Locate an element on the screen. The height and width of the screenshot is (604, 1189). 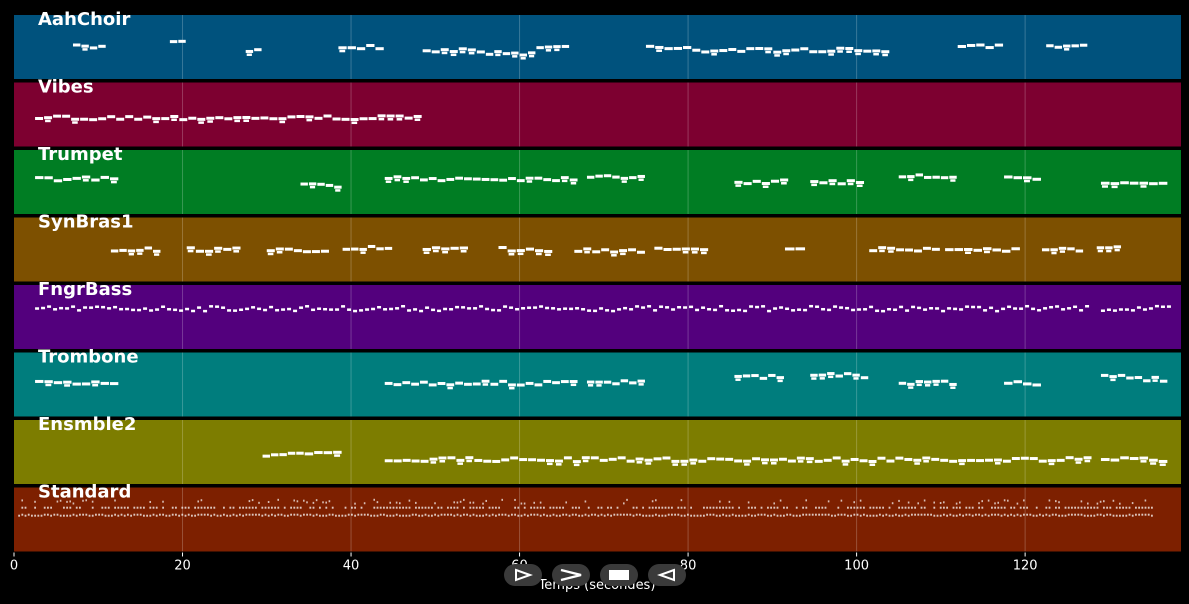
next-button is located at coordinates (571, 575).